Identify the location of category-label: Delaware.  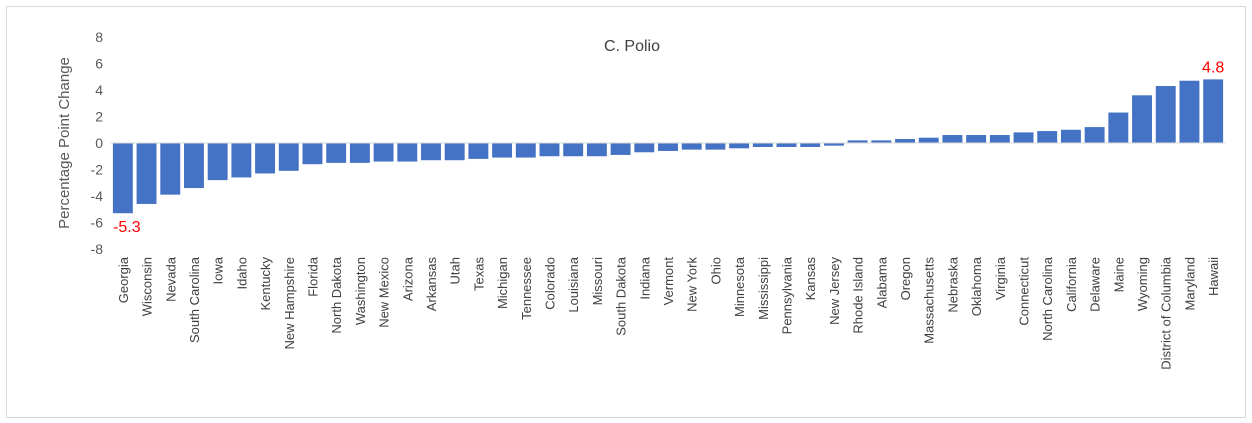
(1095, 284).